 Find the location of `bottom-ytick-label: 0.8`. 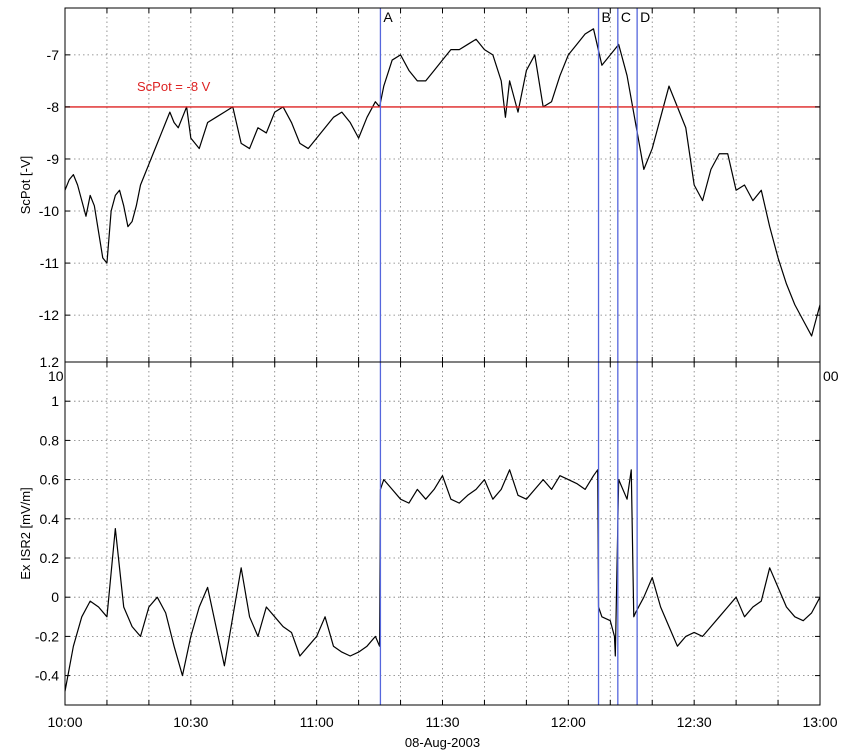

bottom-ytick-label: 0.8 is located at coordinates (50, 440).